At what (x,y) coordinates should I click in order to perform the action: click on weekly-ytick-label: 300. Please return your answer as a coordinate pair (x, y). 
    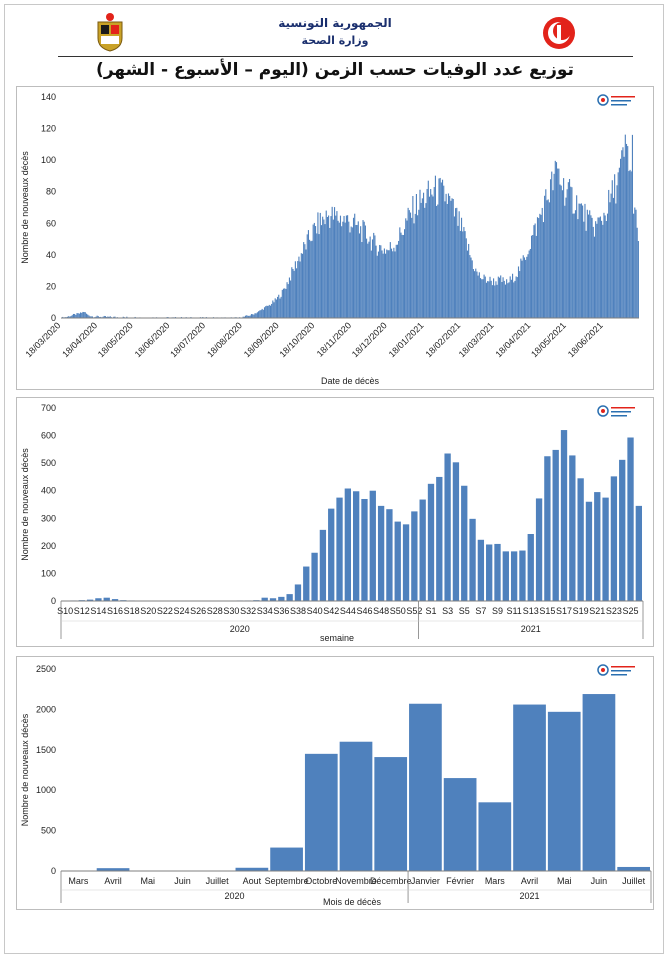
    Looking at the image, I should click on (48, 518).